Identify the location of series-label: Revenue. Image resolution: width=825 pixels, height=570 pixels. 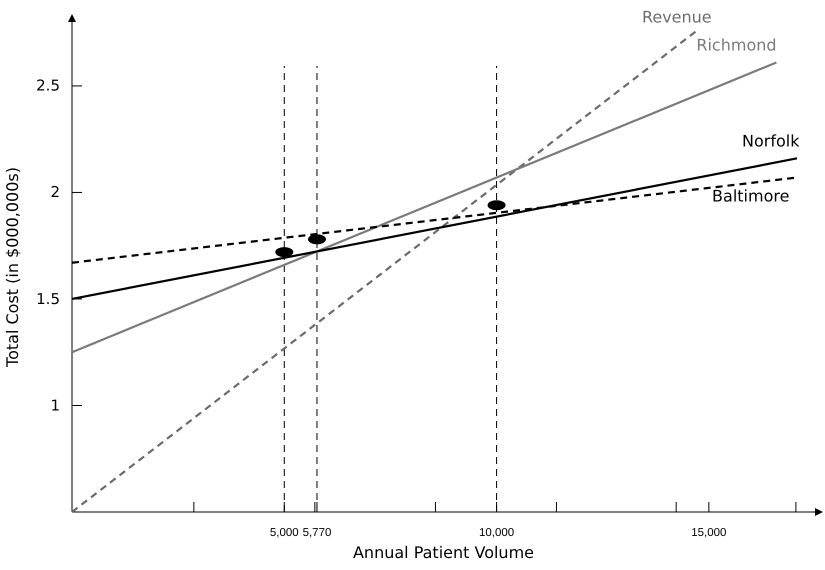
(677, 17).